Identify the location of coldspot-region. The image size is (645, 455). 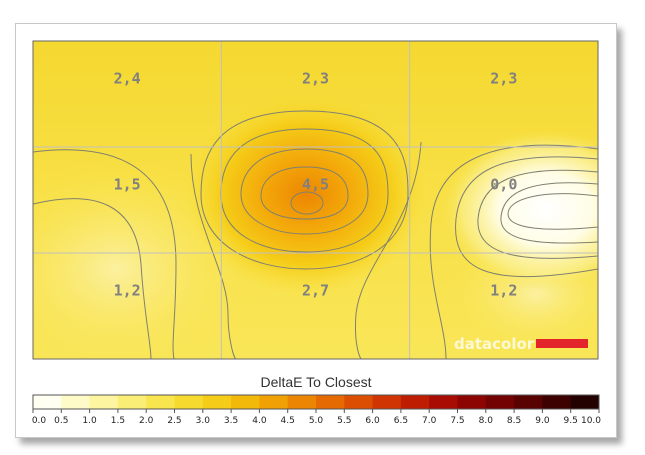
(519, 209).